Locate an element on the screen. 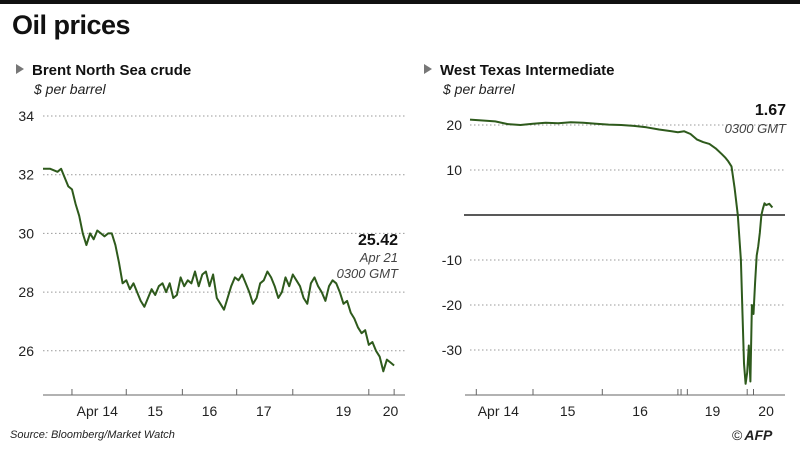 The width and height of the screenshot is (800, 451). top-rule is located at coordinates (400, 2).